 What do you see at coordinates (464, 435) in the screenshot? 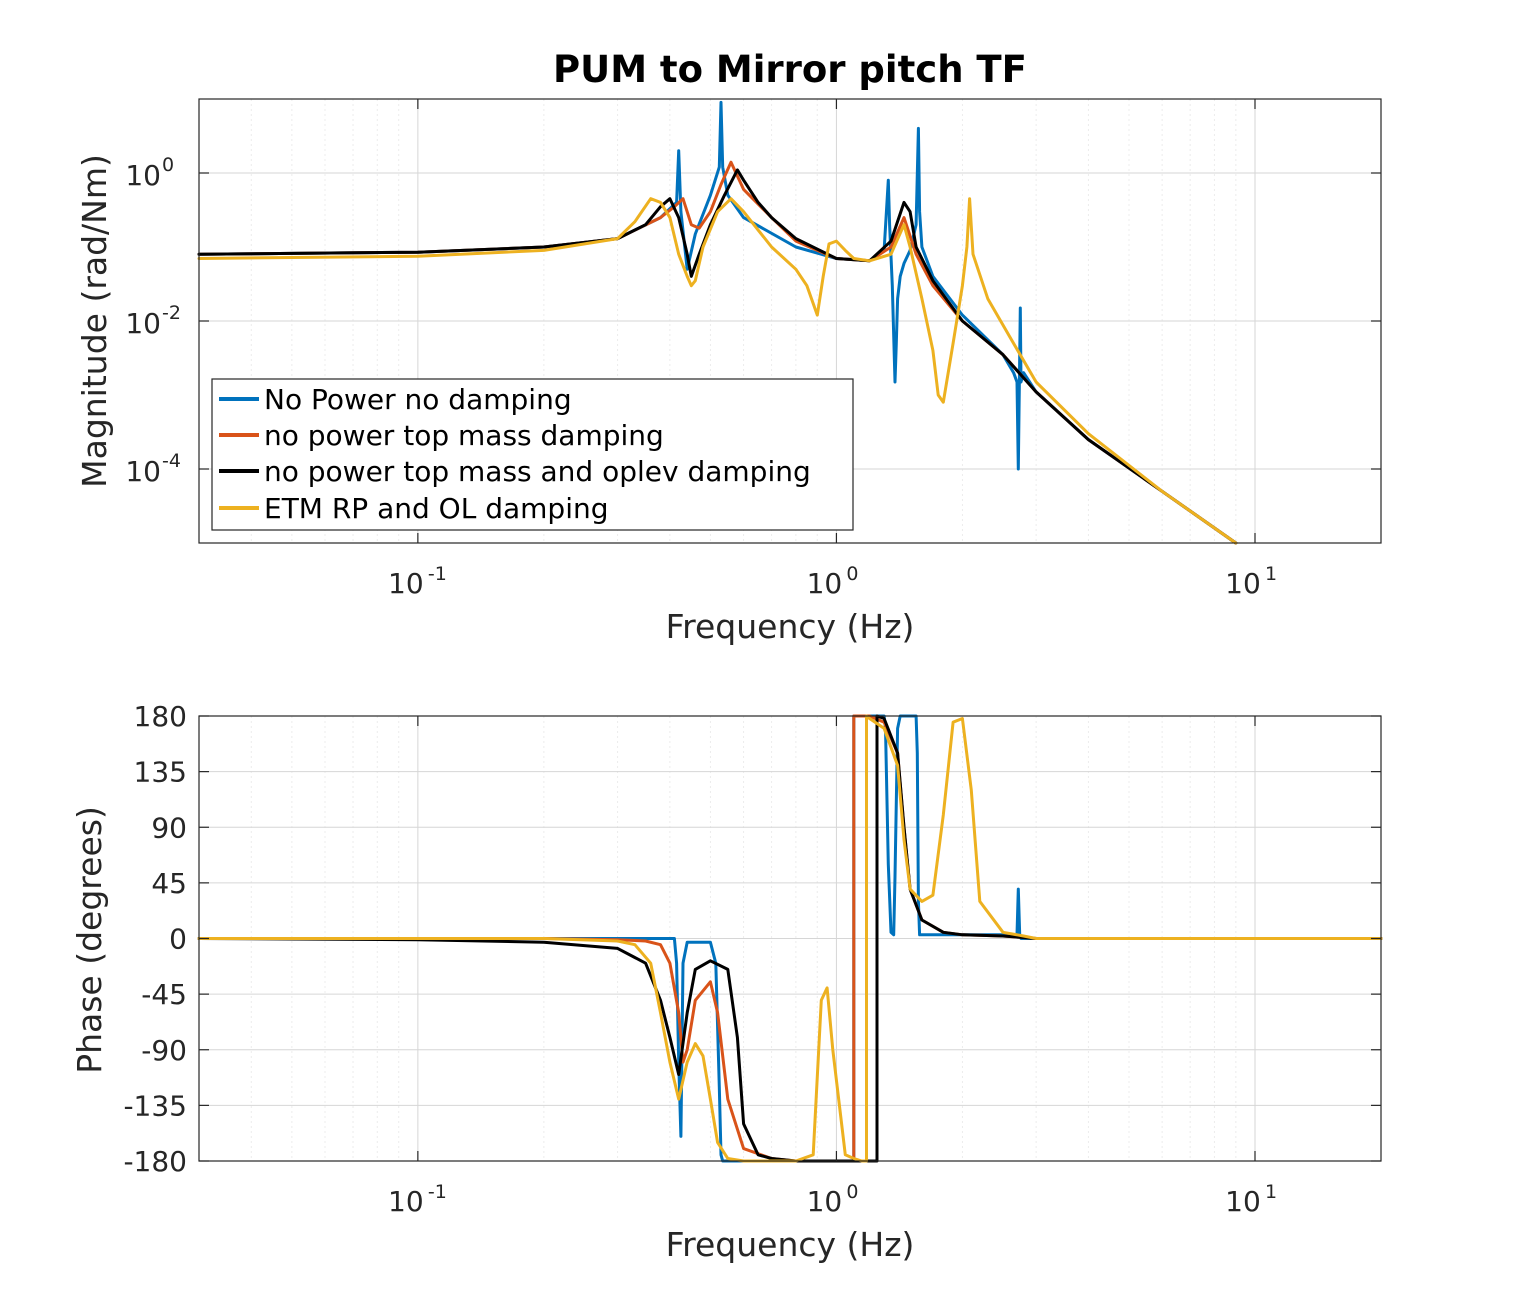
I see `legend-label-top-mass-damping: no power top mass damping` at bounding box center [464, 435].